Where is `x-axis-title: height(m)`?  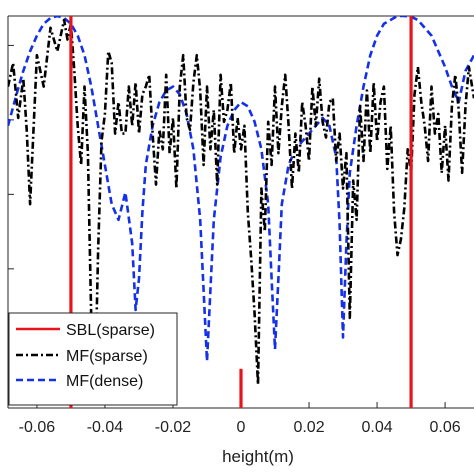 x-axis-title: height(m) is located at coordinates (258, 456).